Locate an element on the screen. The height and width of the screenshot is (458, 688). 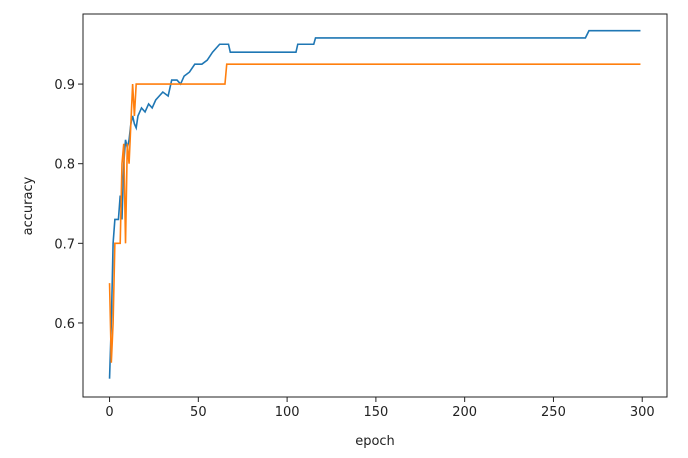
x-tick-label: 0 is located at coordinates (109, 412).